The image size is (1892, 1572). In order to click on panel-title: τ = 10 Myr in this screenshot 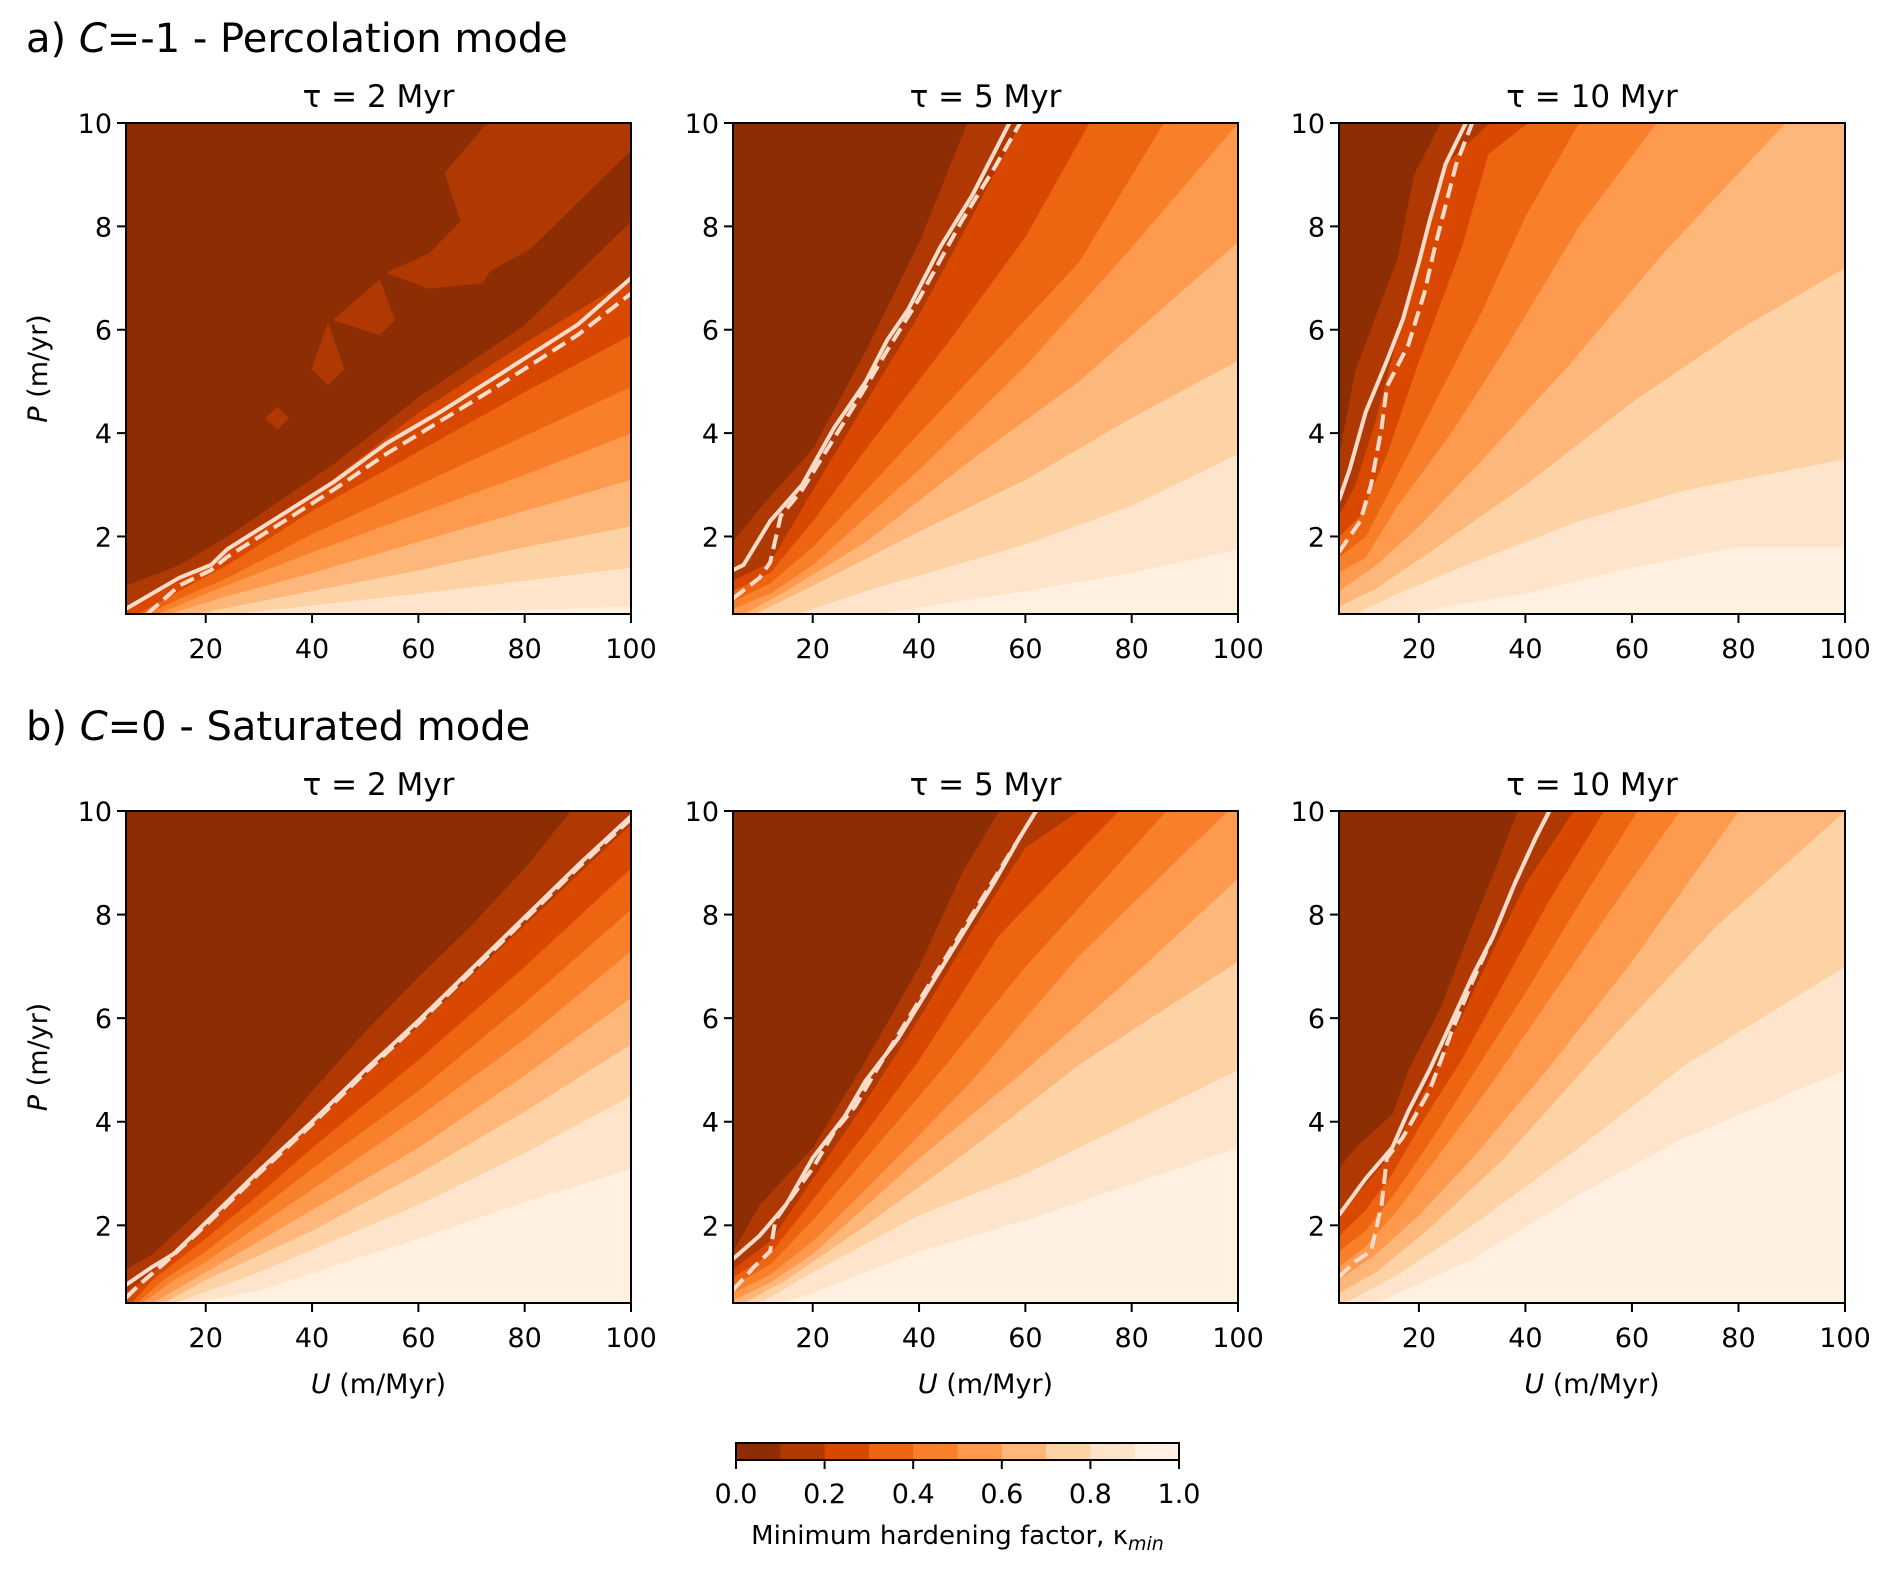, I will do `click(1592, 785)`.